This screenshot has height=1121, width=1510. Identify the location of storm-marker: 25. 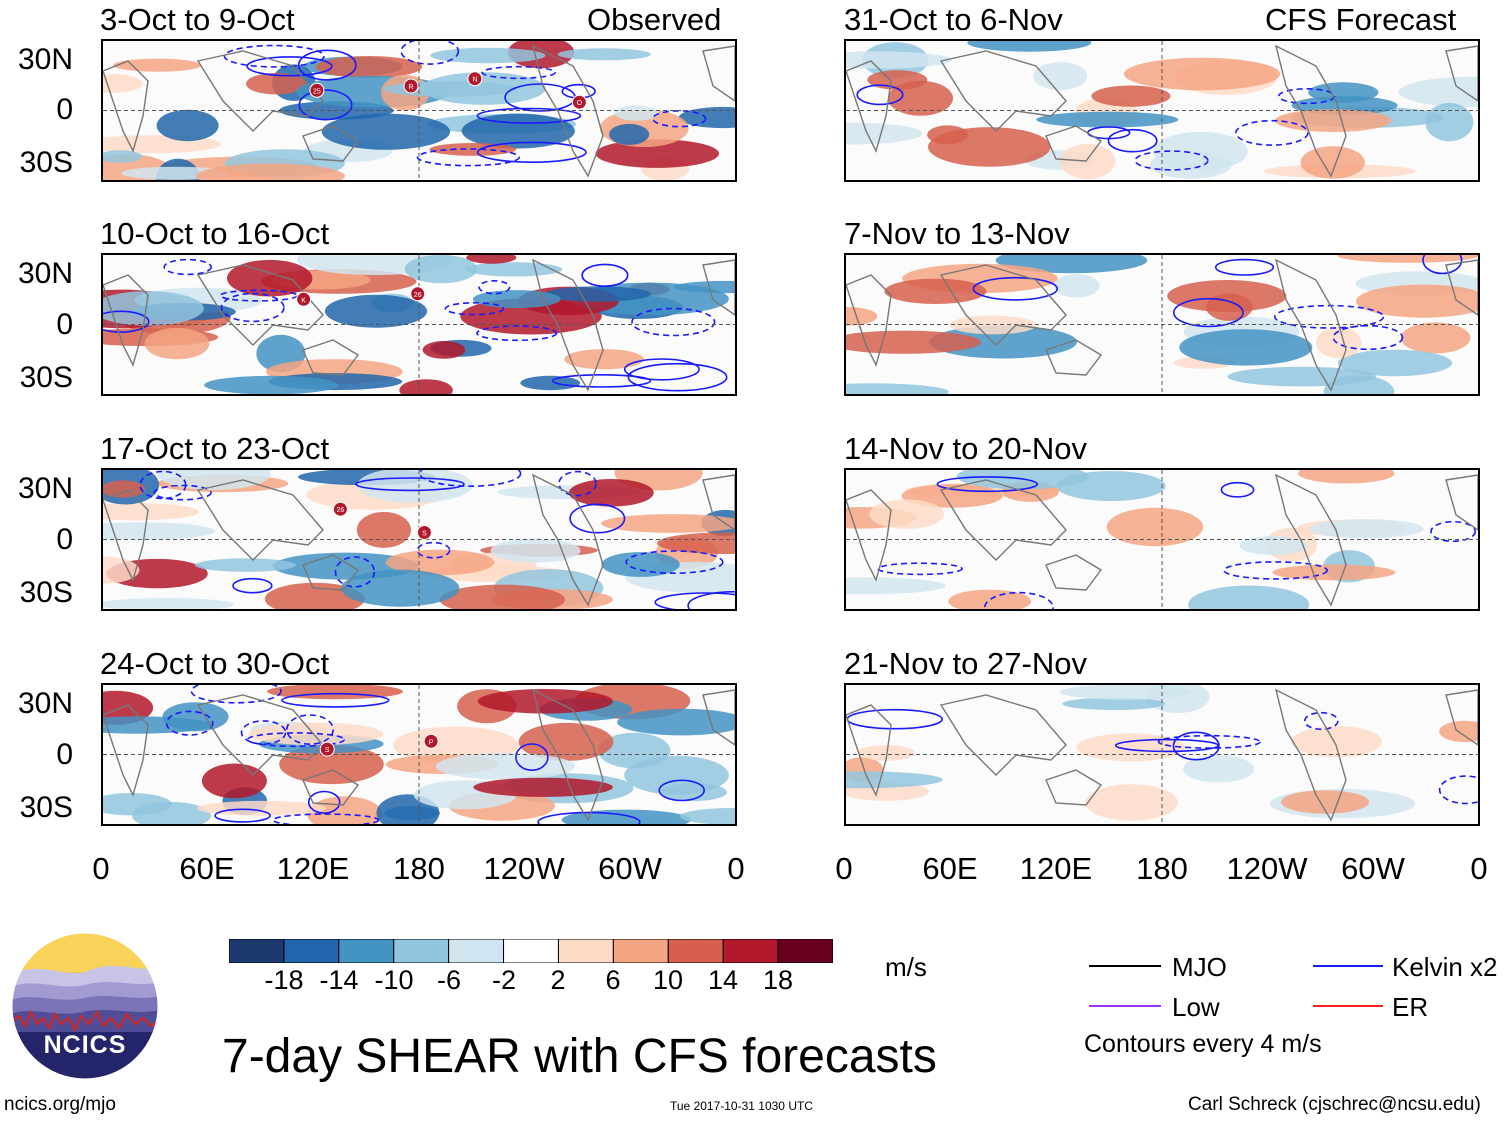
(317, 90).